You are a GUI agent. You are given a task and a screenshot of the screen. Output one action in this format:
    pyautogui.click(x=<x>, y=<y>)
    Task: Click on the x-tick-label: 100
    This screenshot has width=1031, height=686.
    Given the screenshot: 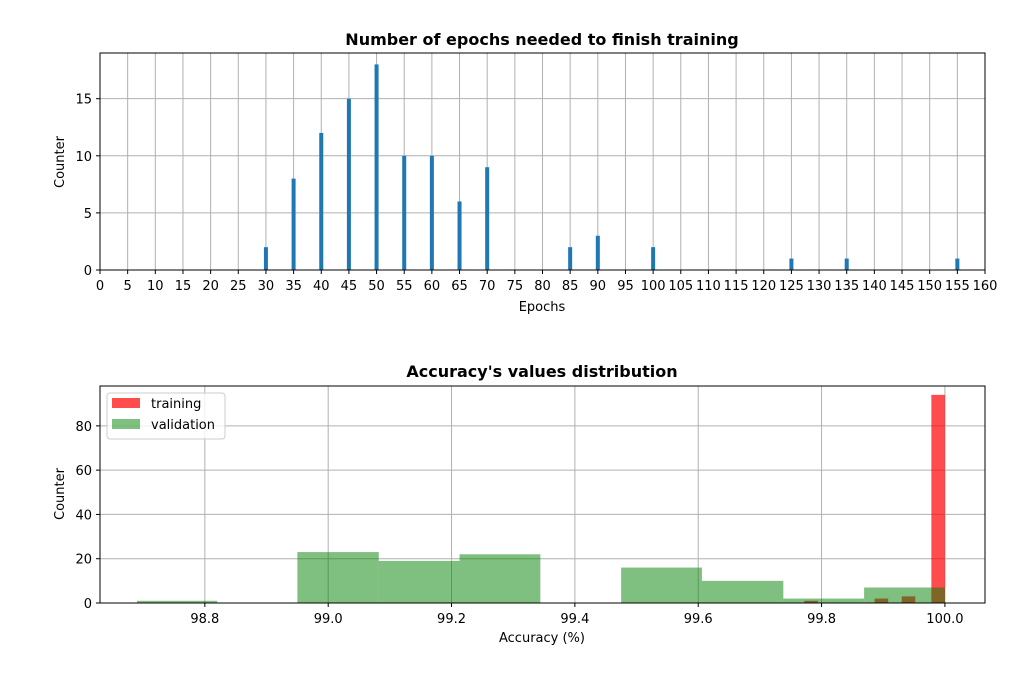 What is the action you would take?
    pyautogui.click(x=653, y=286)
    